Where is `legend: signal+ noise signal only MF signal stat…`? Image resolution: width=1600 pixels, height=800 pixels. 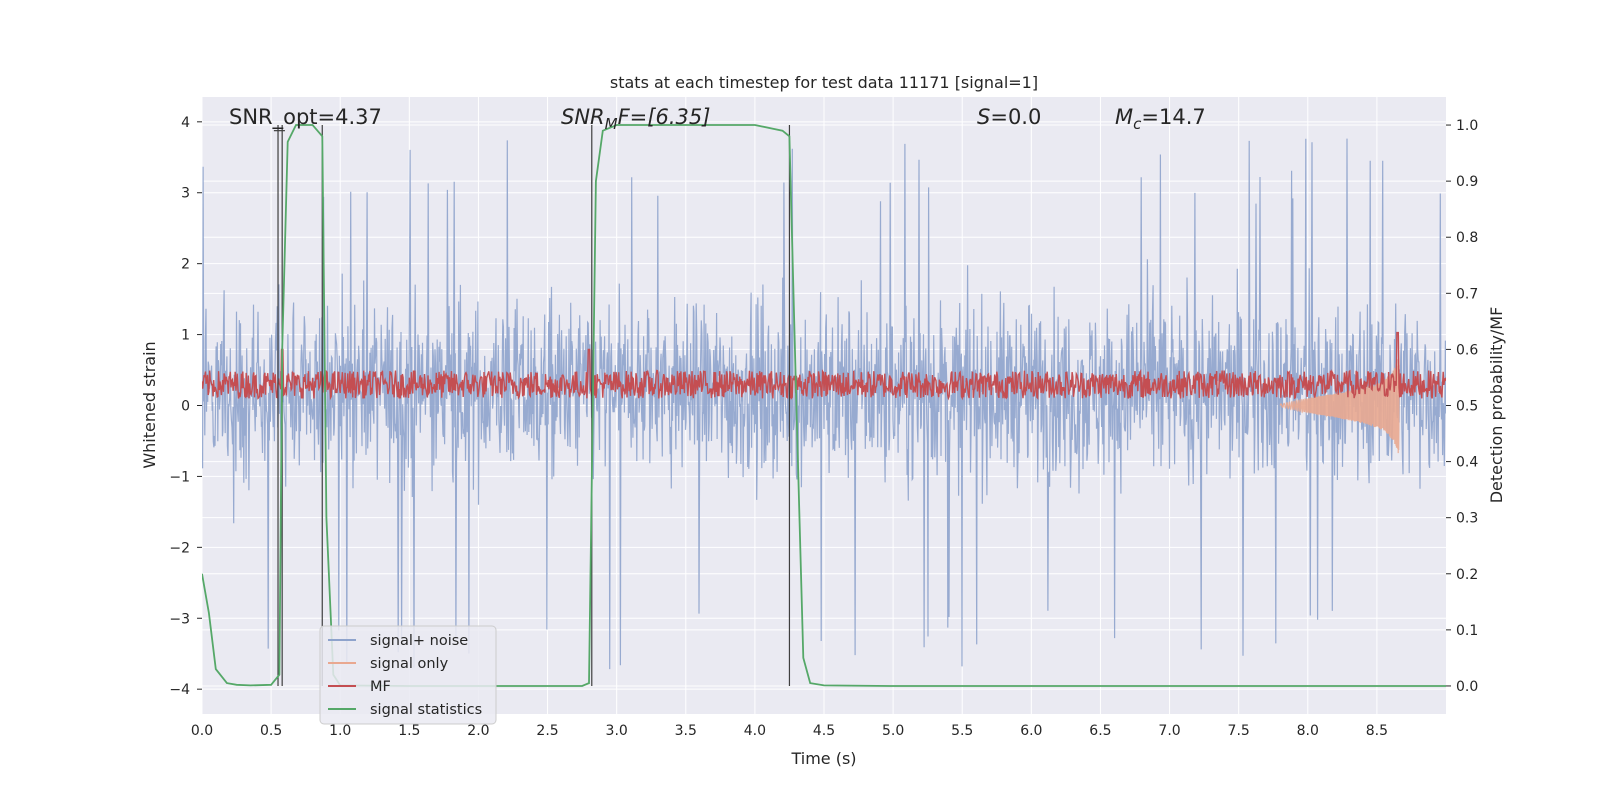 legend: signal+ noise signal only MF signal stat… is located at coordinates (408, 675).